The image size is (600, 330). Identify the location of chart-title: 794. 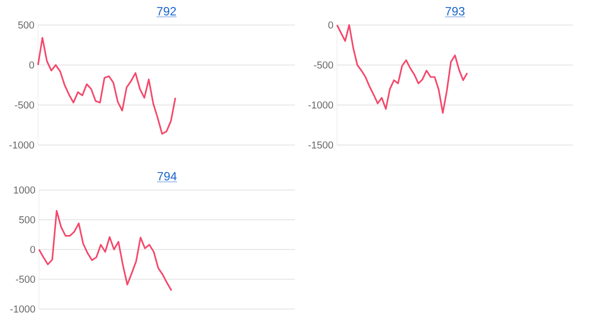
(167, 176).